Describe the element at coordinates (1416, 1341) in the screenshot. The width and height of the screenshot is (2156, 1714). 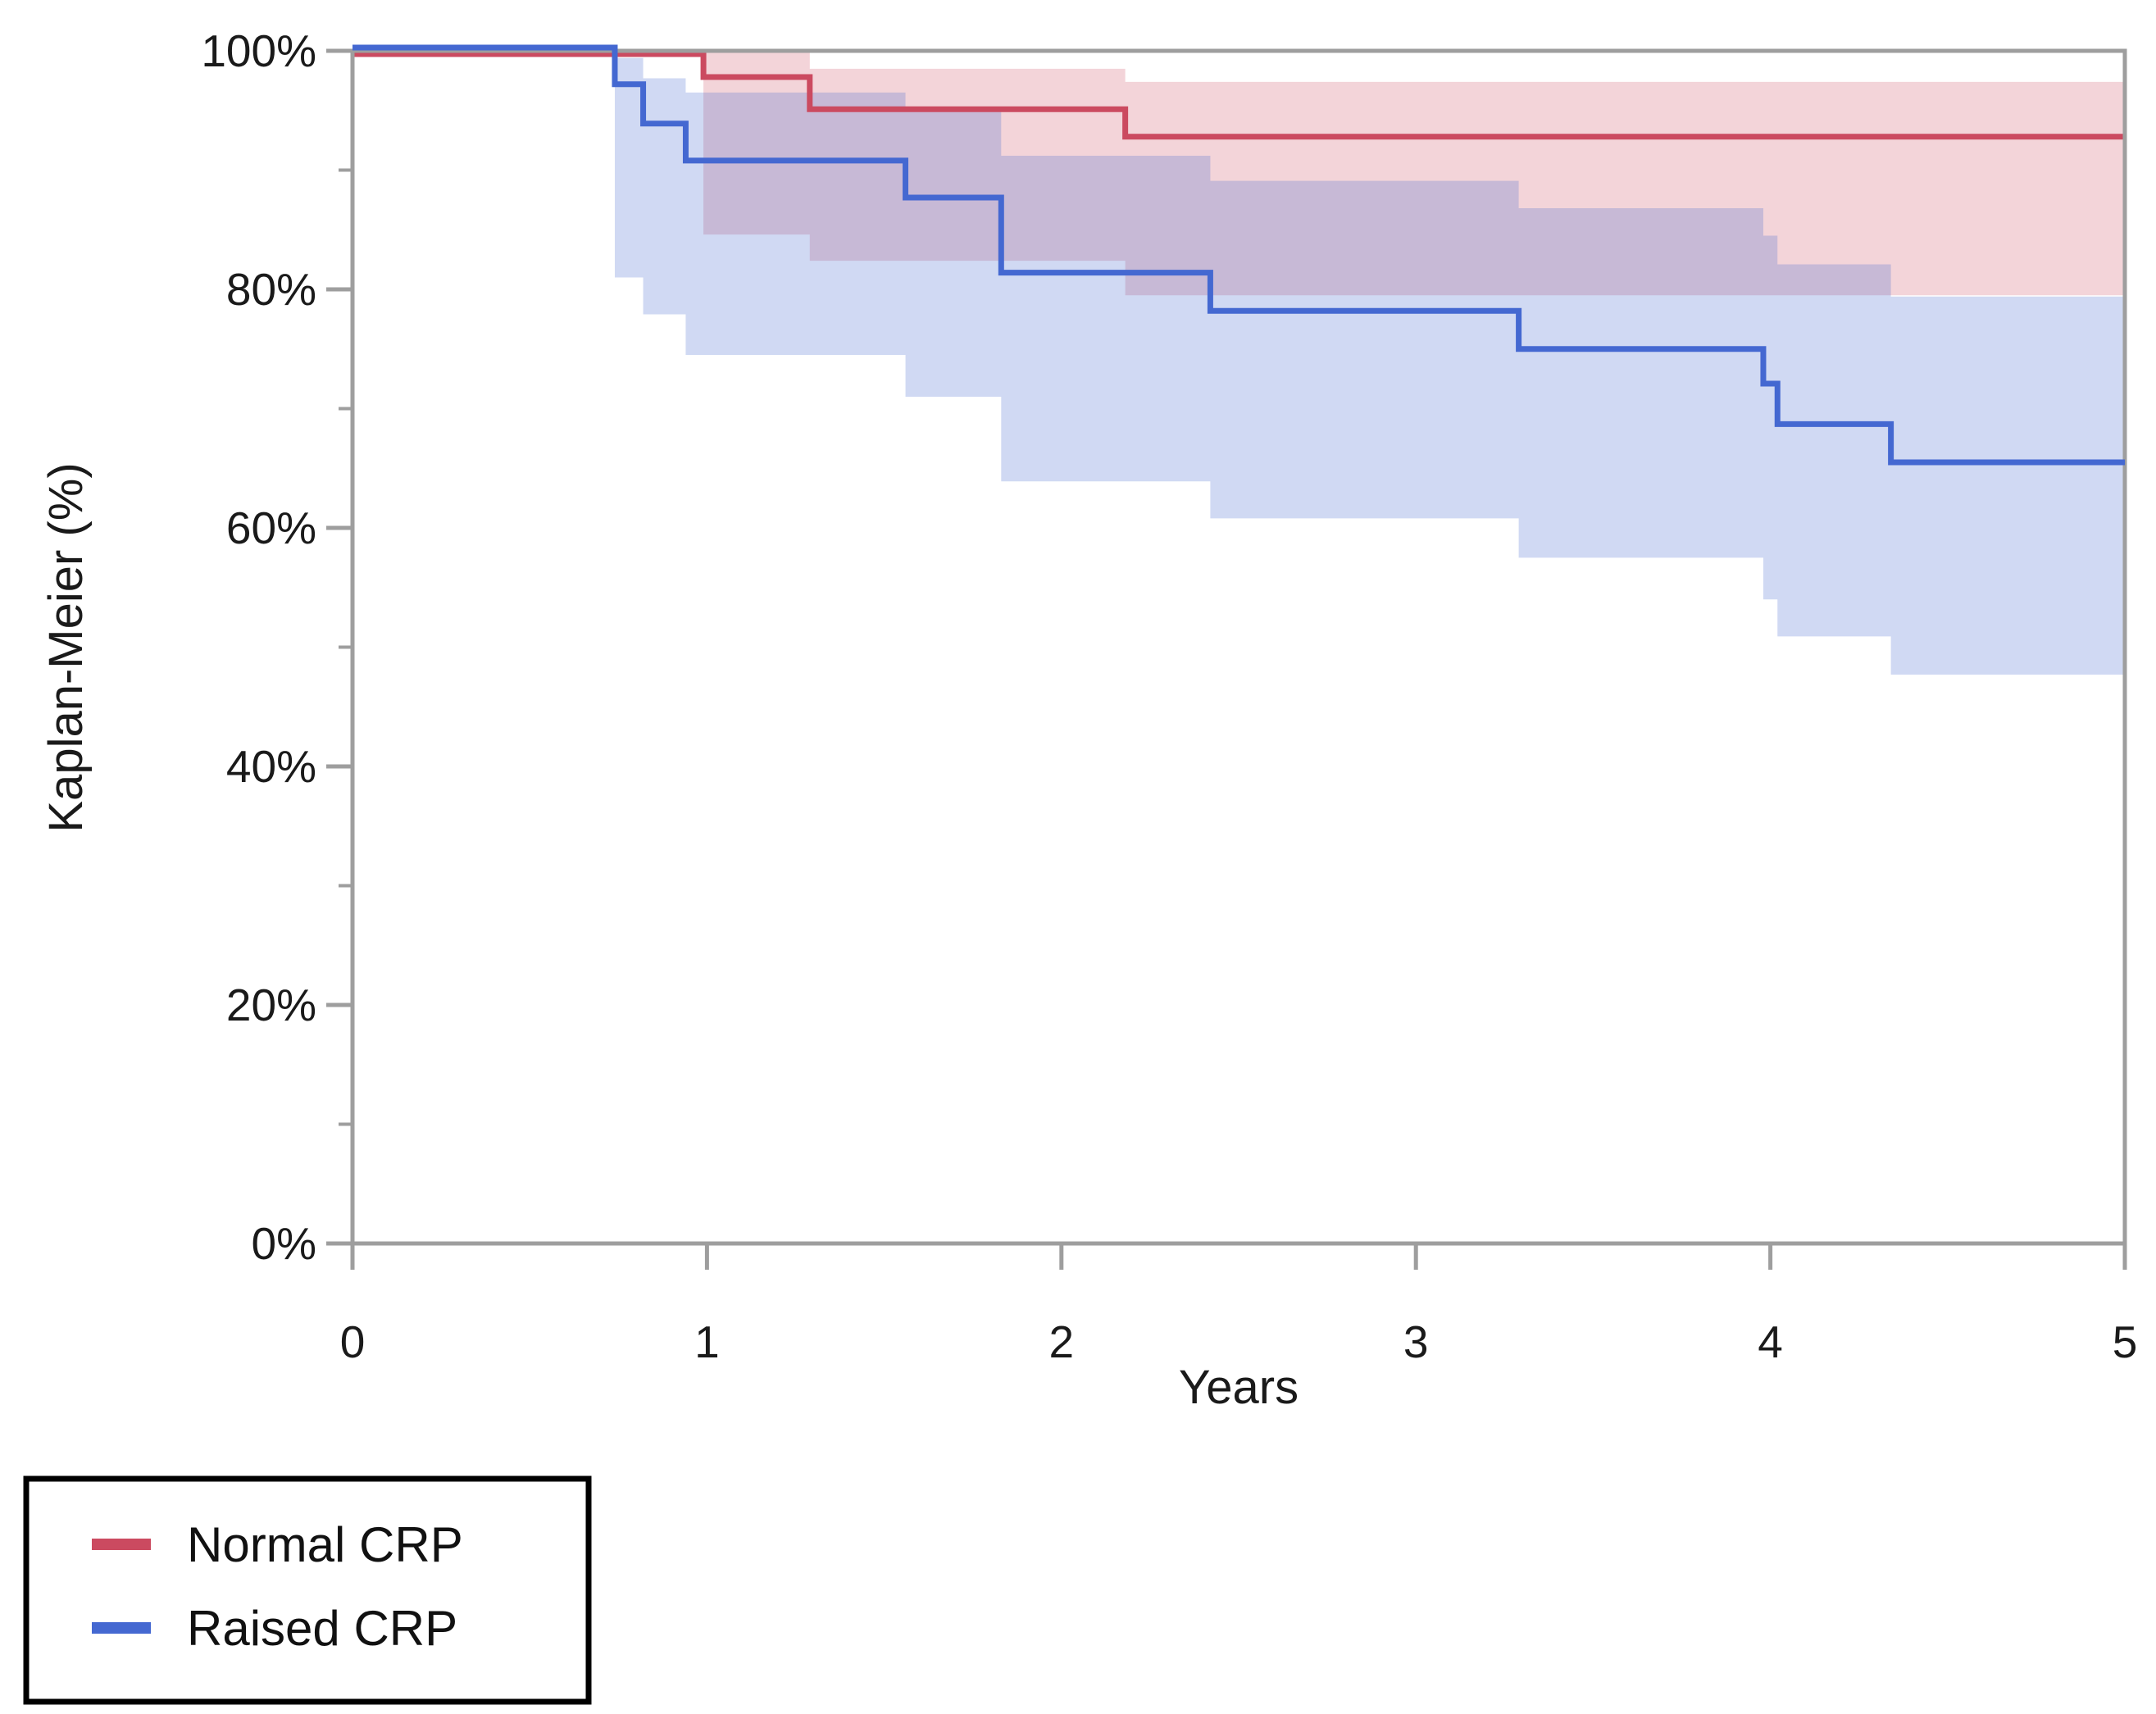
I see `x-tick-label: 3` at that location.